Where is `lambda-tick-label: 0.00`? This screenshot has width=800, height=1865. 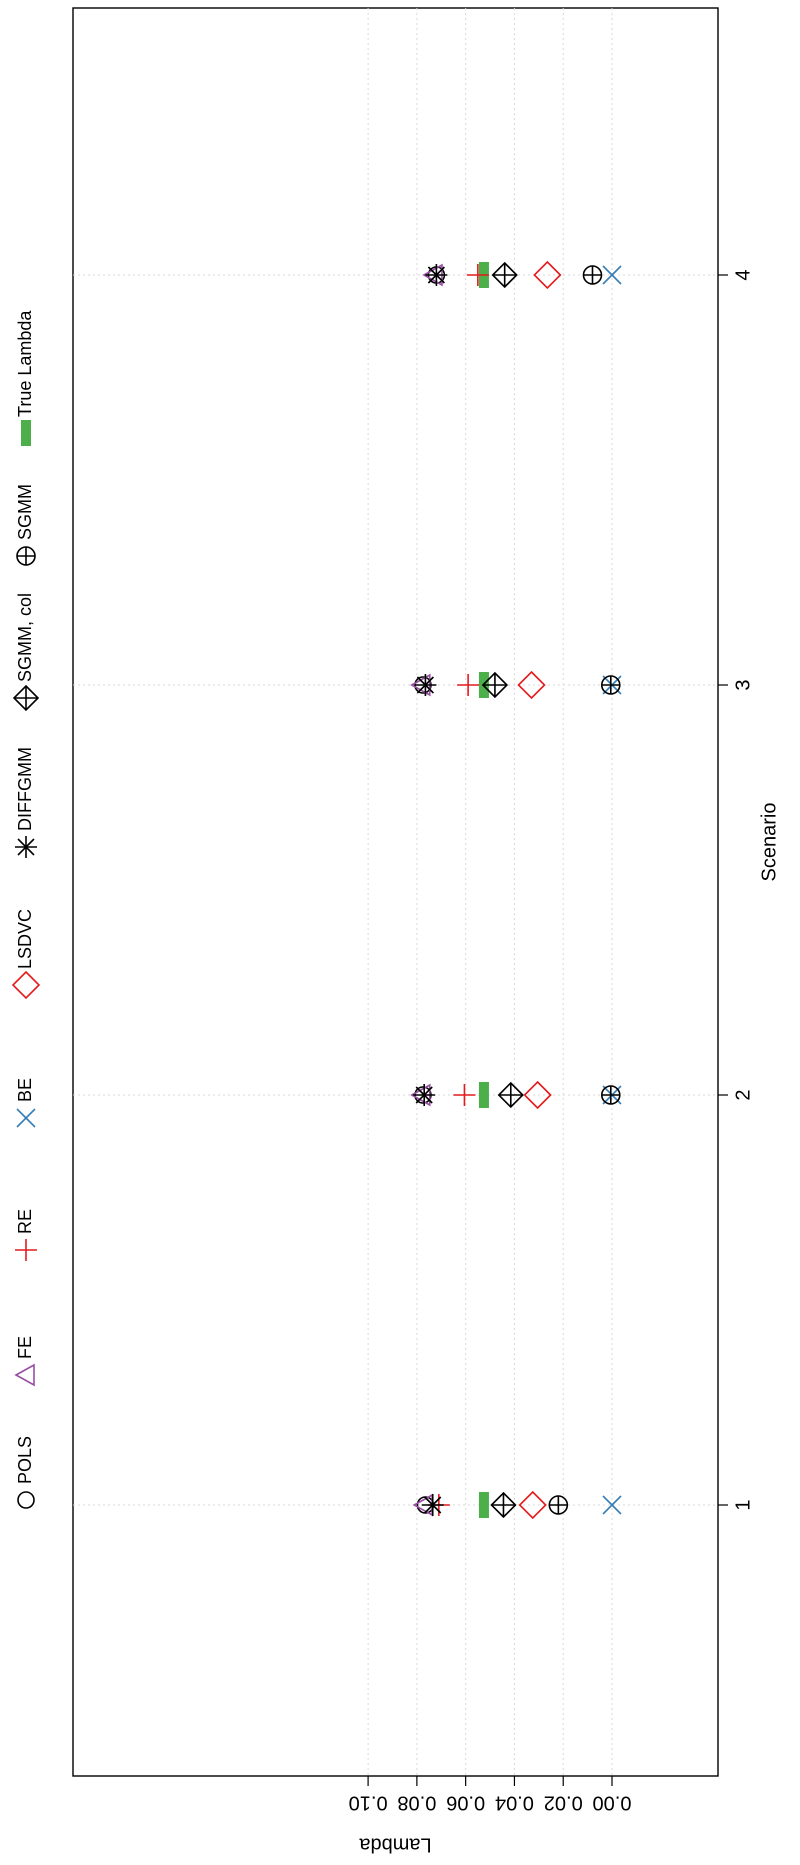
lambda-tick-label: 0.00 is located at coordinates (612, 1803).